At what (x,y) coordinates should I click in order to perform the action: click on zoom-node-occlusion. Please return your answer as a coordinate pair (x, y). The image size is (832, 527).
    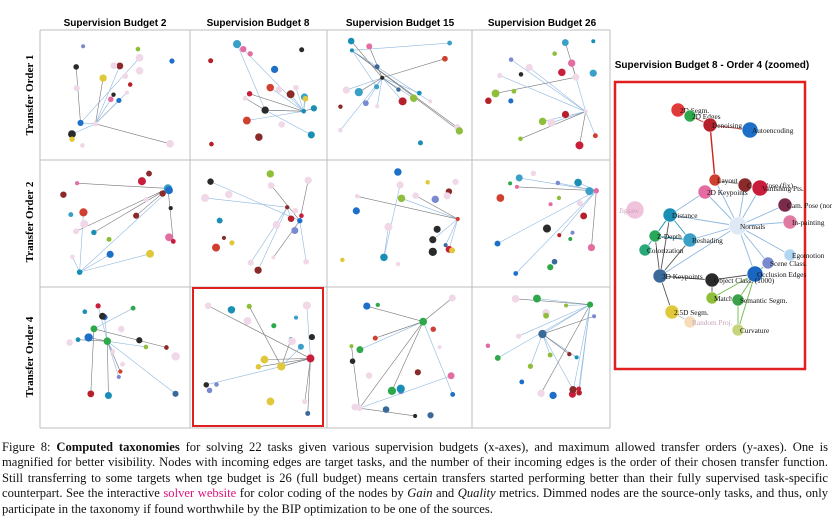
    Looking at the image, I should click on (755, 274).